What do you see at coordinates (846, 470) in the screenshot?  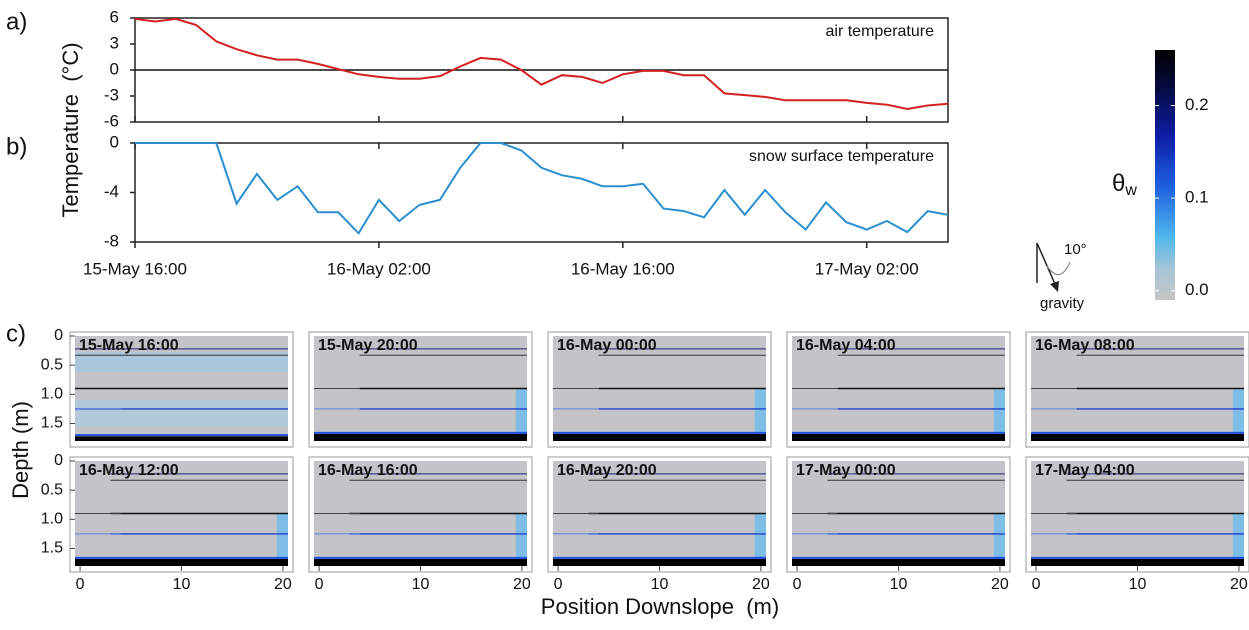 I see `panel-title: 17-May 00:00` at bounding box center [846, 470].